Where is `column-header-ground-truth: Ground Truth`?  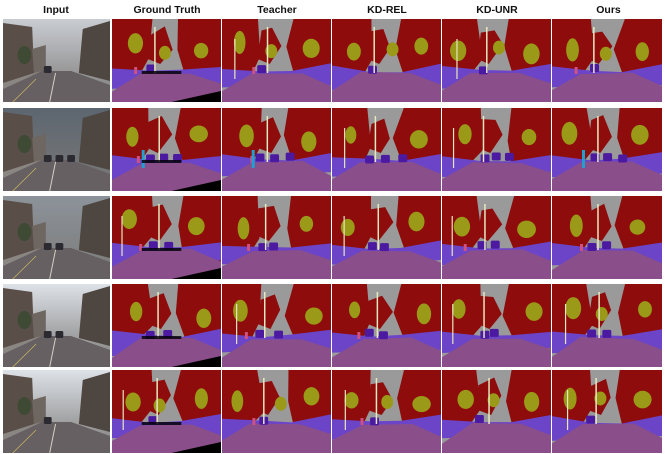
column-header-ground-truth: Ground Truth is located at coordinates (167, 10).